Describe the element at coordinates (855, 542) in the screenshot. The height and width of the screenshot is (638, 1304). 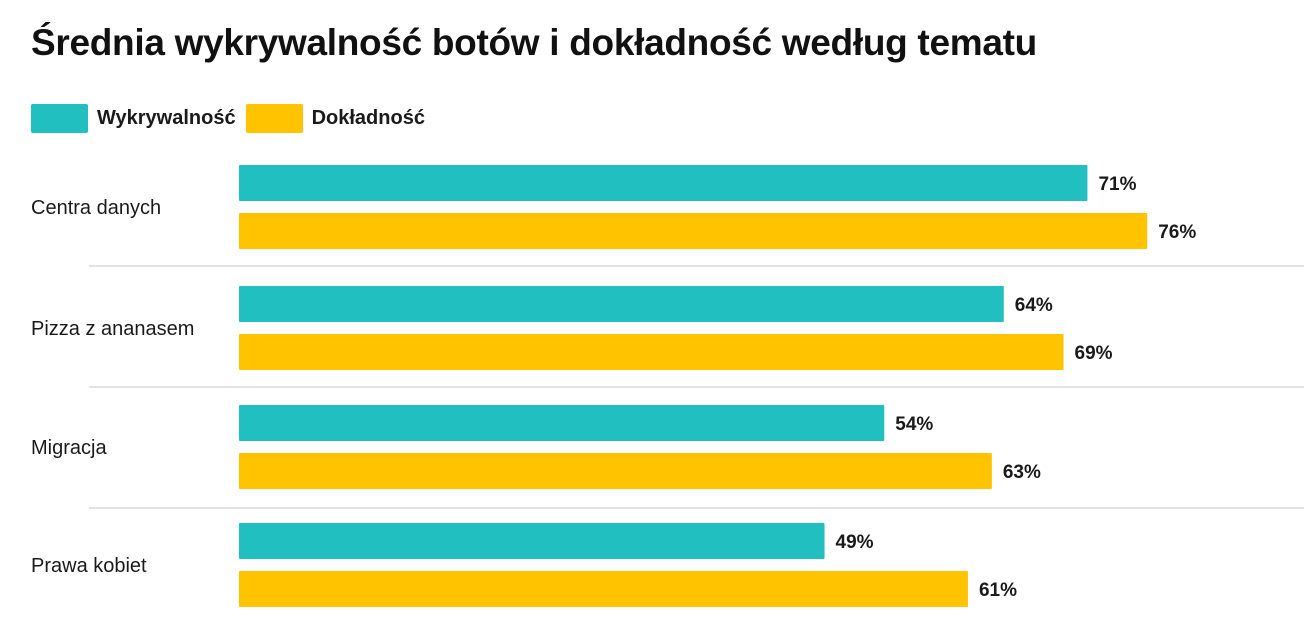
I see `data-label: 49%` at that location.